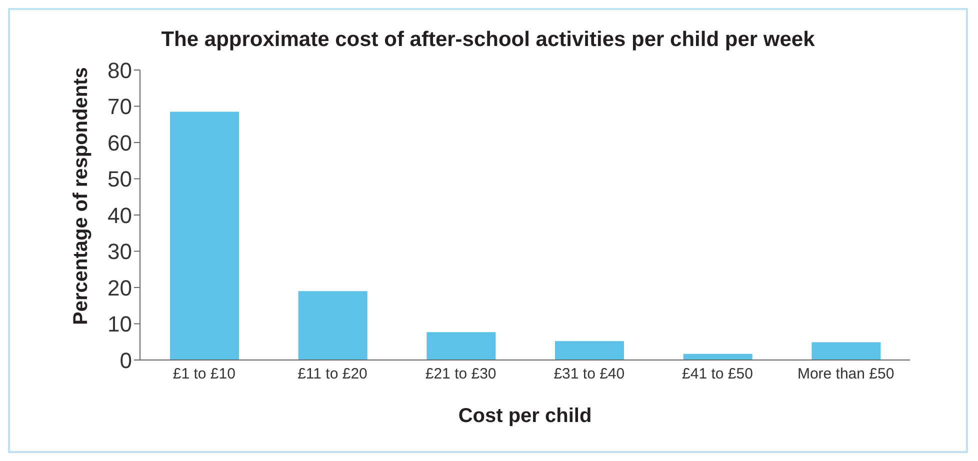 This screenshot has height=461, width=978. I want to click on y-tick-label: 70, so click(120, 107).